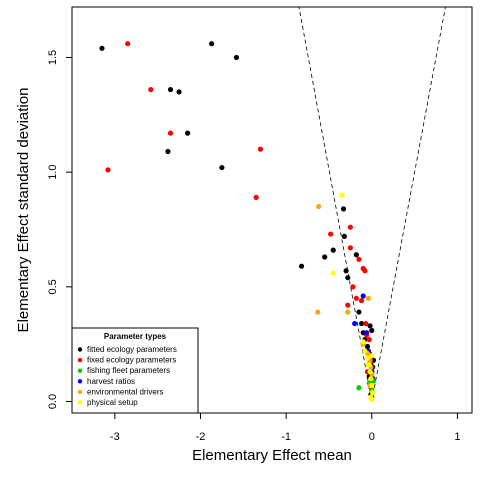  What do you see at coordinates (457, 437) in the screenshot?
I see `x-tick-label: 1` at bounding box center [457, 437].